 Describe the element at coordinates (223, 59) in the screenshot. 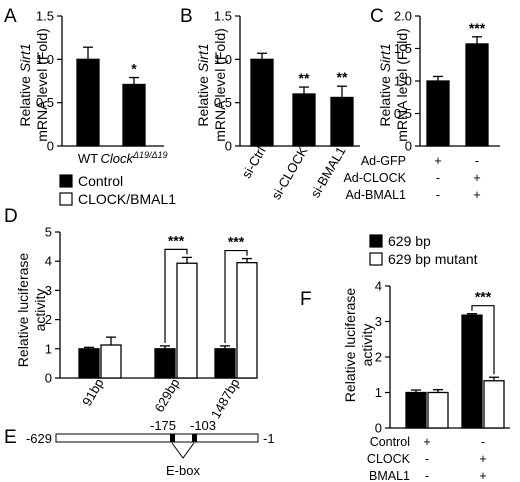

I see `b-ytick-label: 1.0` at that location.